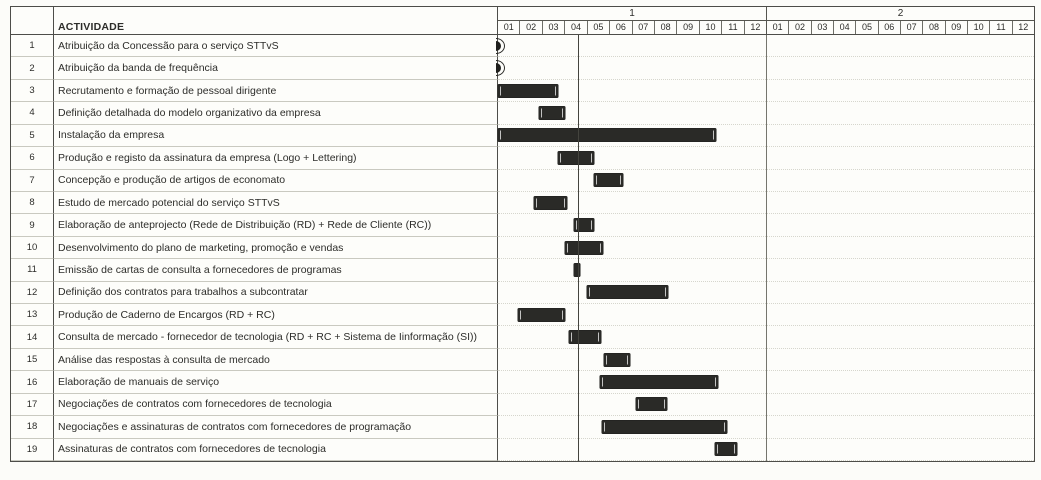 Image resolution: width=1041 pixels, height=480 pixels. I want to click on year-separator-line, so click(766, 248).